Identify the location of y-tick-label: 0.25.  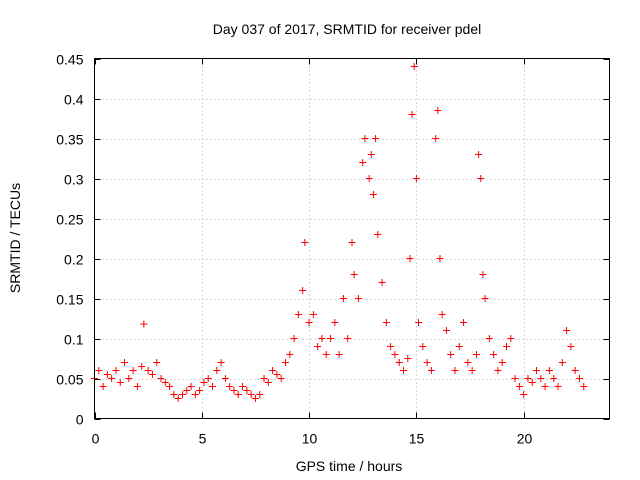
(69, 220).